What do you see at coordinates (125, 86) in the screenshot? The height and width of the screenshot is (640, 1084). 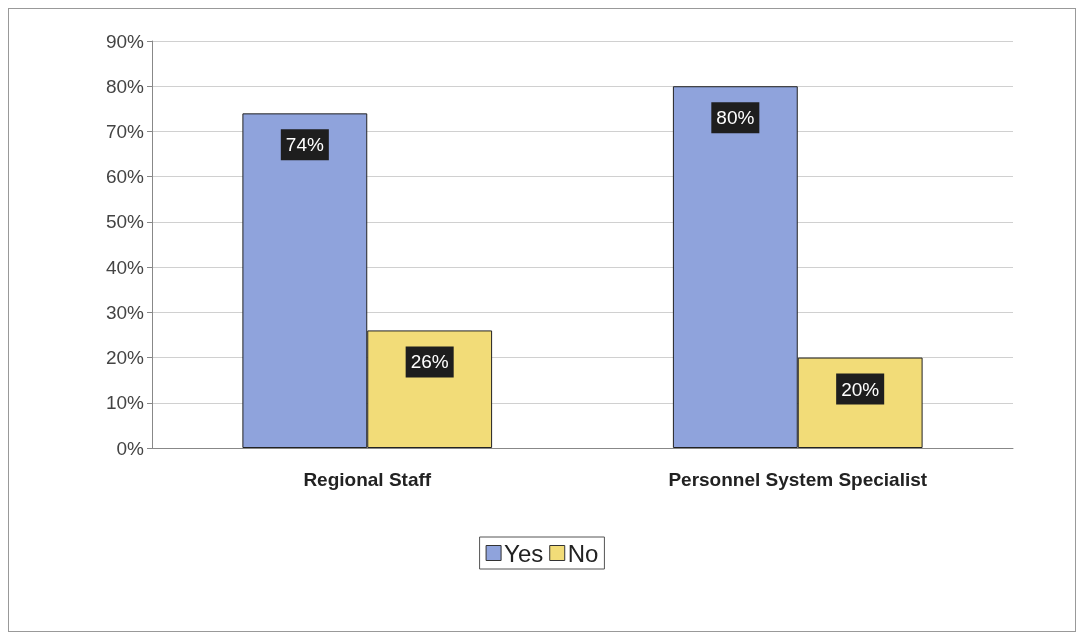 I see `y-tick-label: 80%` at bounding box center [125, 86].